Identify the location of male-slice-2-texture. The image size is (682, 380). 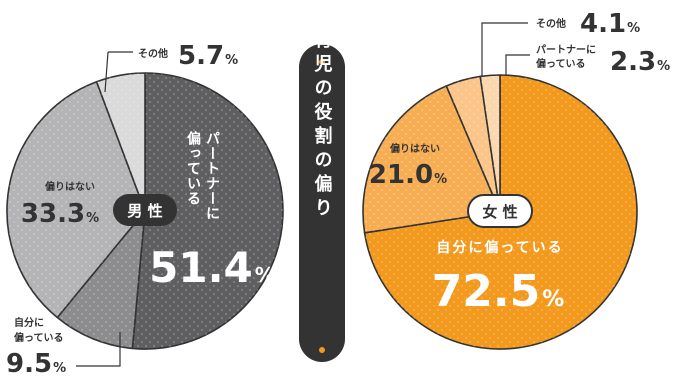
(75, 199).